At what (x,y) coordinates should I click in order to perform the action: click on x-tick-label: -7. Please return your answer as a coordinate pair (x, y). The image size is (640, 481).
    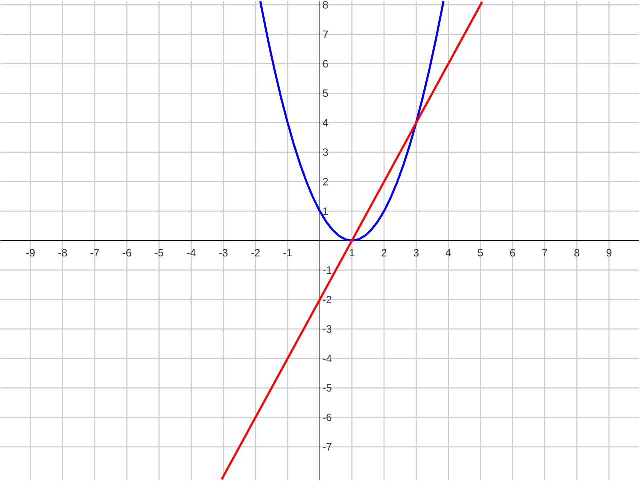
    Looking at the image, I should click on (95, 253).